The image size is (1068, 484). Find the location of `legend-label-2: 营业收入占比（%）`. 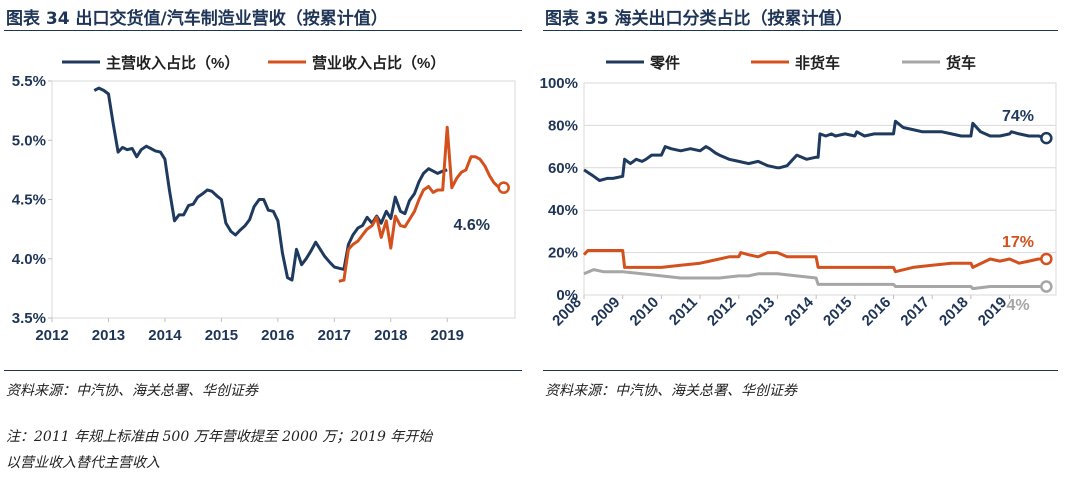

legend-label-2: 营业收入占比（%） is located at coordinates (378, 63).